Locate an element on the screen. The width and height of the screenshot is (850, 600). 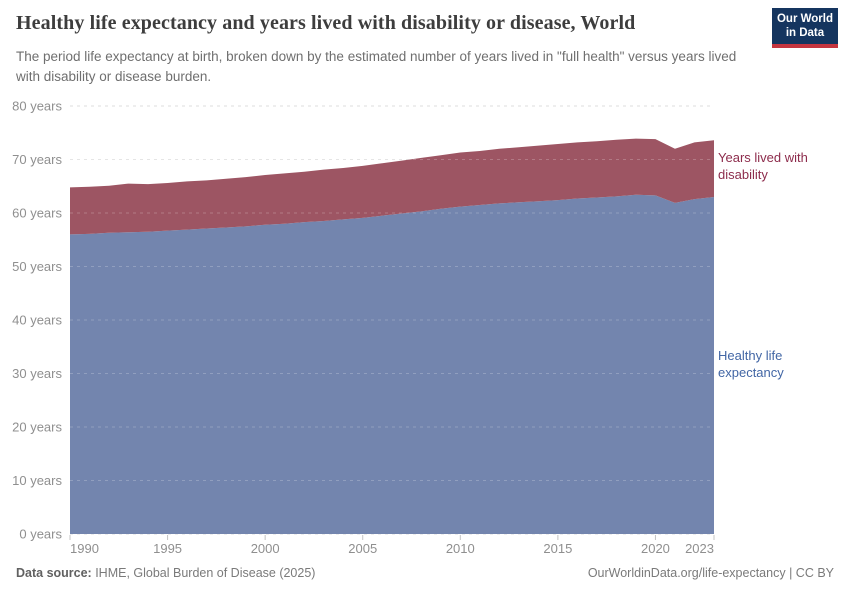
y-axis-label: 10 years is located at coordinates (37, 480).